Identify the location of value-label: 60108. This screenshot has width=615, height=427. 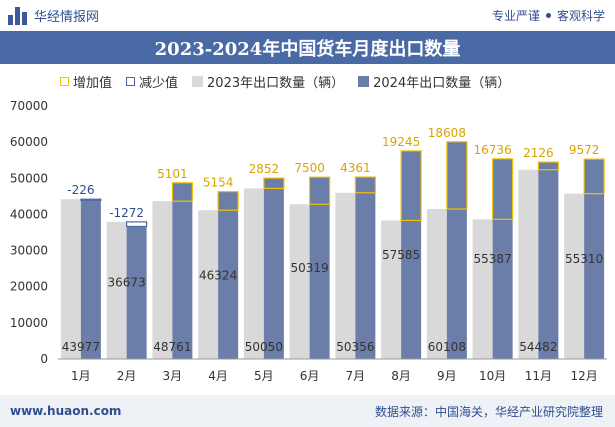
(447, 347).